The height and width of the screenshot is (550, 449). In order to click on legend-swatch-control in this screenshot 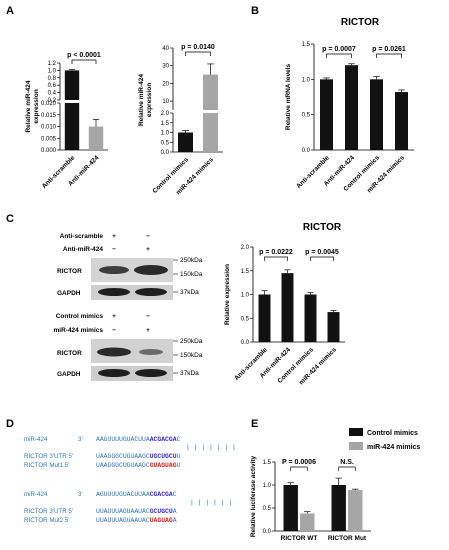, I will do `click(356, 432)`.